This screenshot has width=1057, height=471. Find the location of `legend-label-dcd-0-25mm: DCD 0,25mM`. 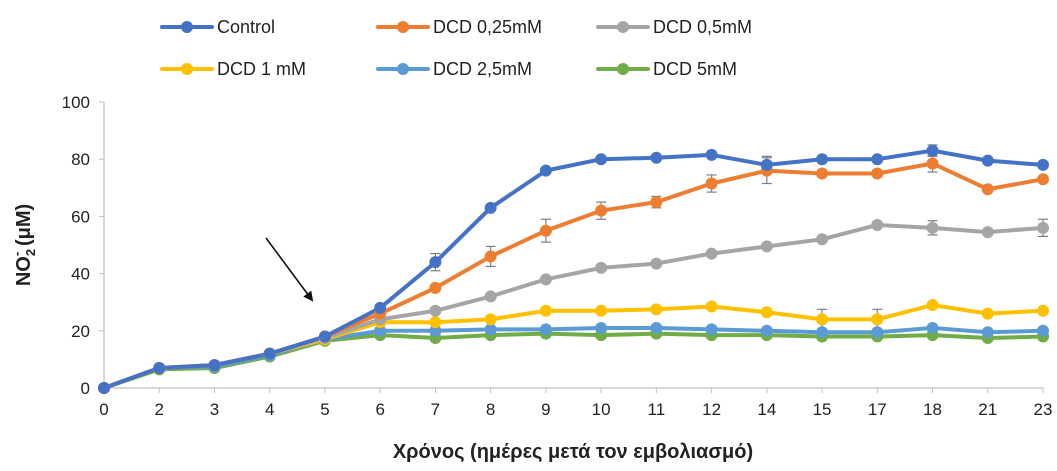

legend-label-dcd-0-25mm: DCD 0,25mM is located at coordinates (487, 27).